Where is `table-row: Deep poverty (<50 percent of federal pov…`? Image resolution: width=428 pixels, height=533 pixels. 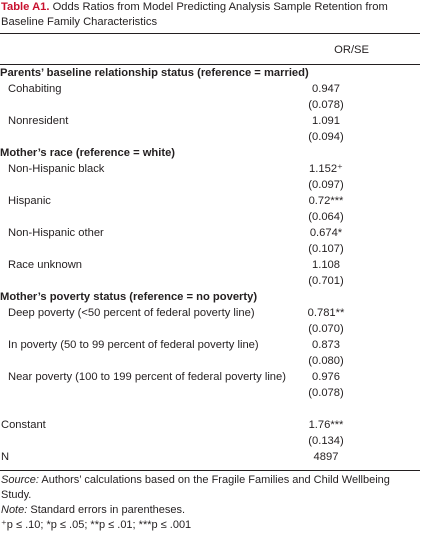 table-row: Deep poverty (<50 percent of federal pov… is located at coordinates (210, 313).